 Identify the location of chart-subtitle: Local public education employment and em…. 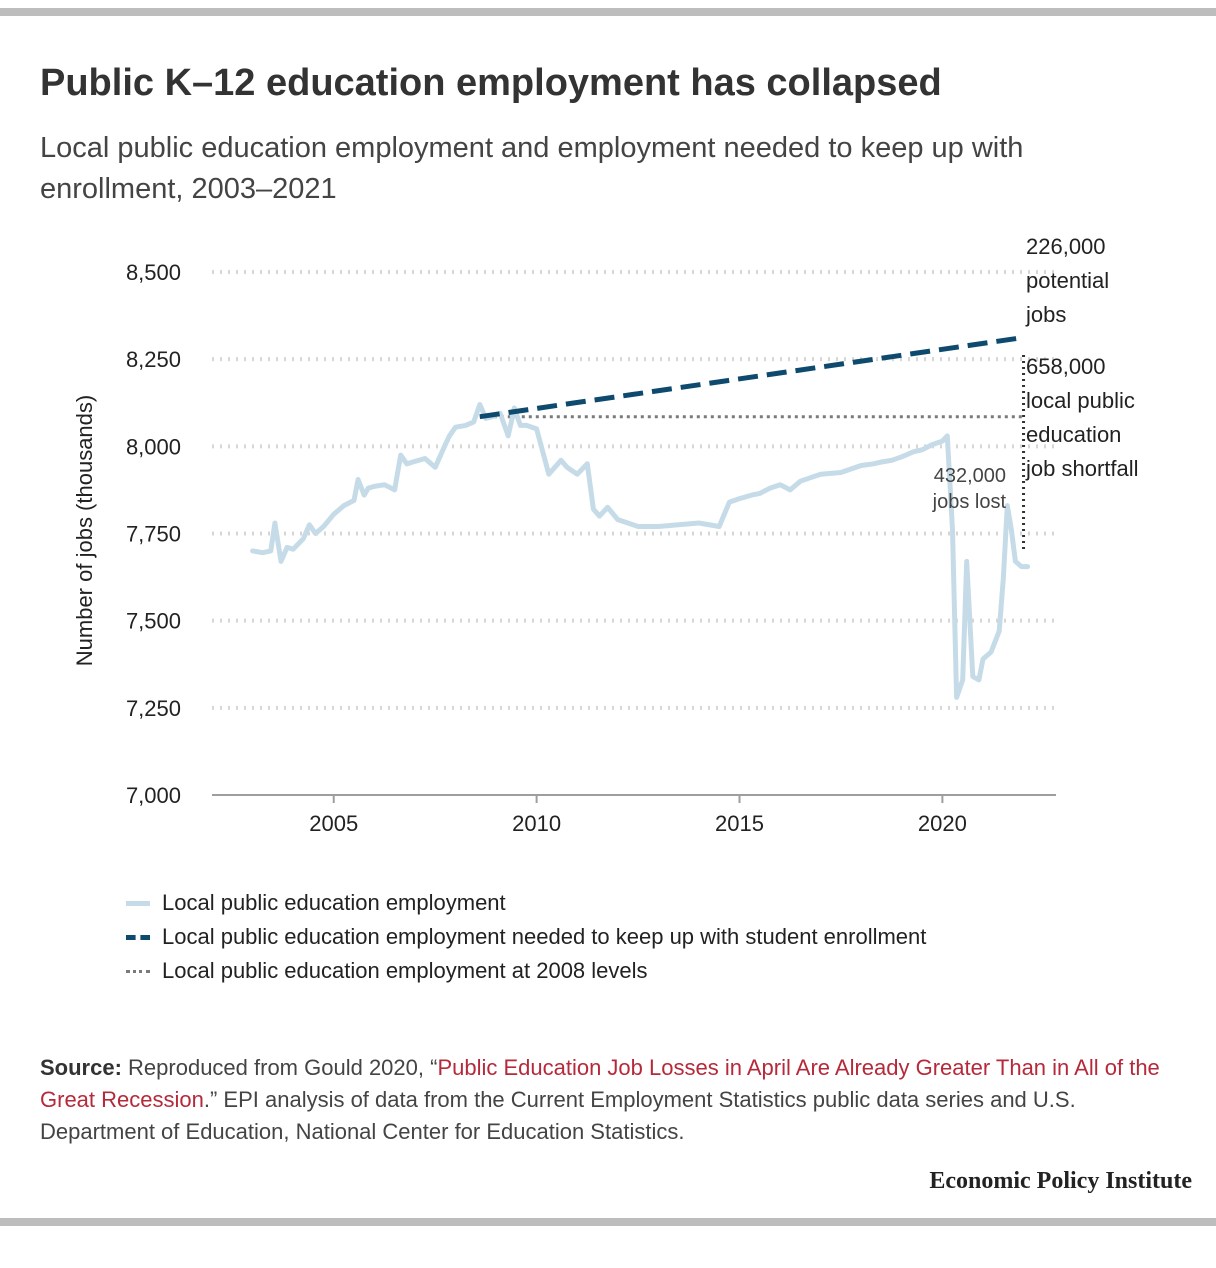
(532, 168).